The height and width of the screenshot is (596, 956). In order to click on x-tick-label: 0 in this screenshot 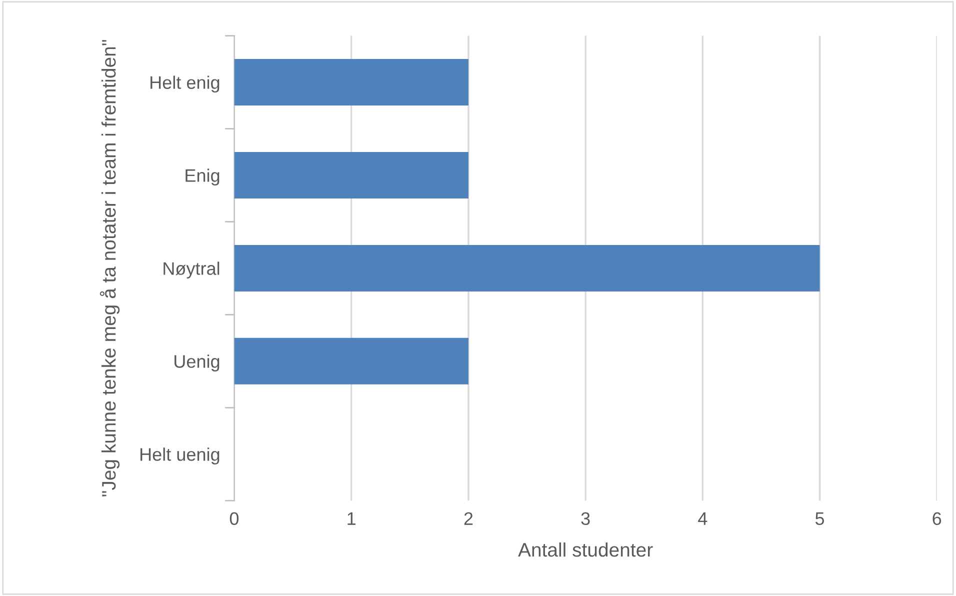, I will do `click(234, 519)`.